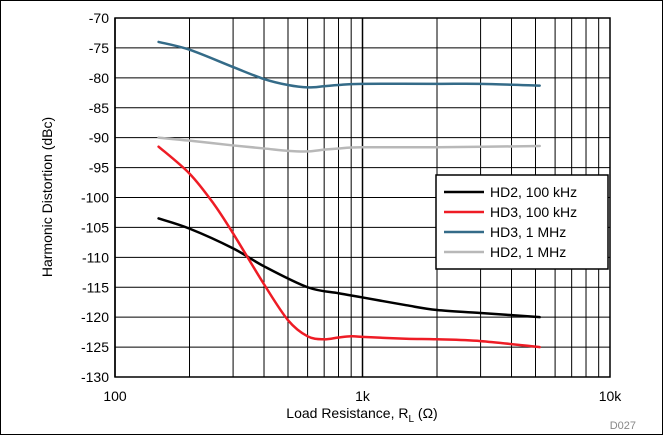 The width and height of the screenshot is (663, 435). I want to click on y-tick-label: -80, so click(99, 78).